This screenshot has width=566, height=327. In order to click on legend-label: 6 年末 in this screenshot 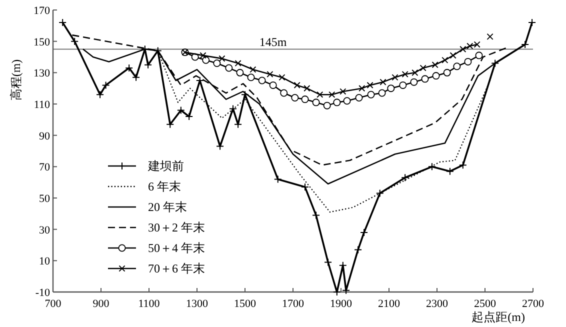, I will do `click(164, 187)`.